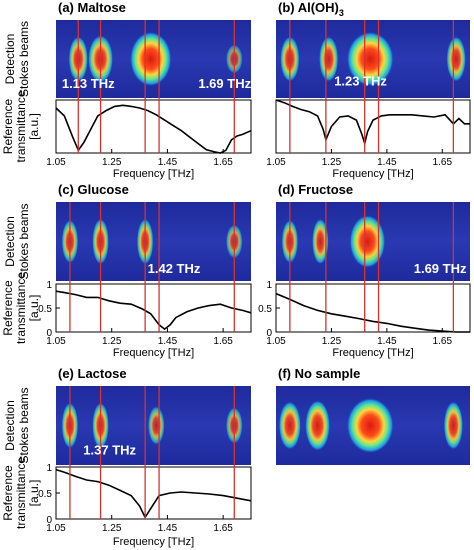 The height and width of the screenshot is (550, 474). I want to click on frequency-annotation: 1.37 THz, so click(109, 450).